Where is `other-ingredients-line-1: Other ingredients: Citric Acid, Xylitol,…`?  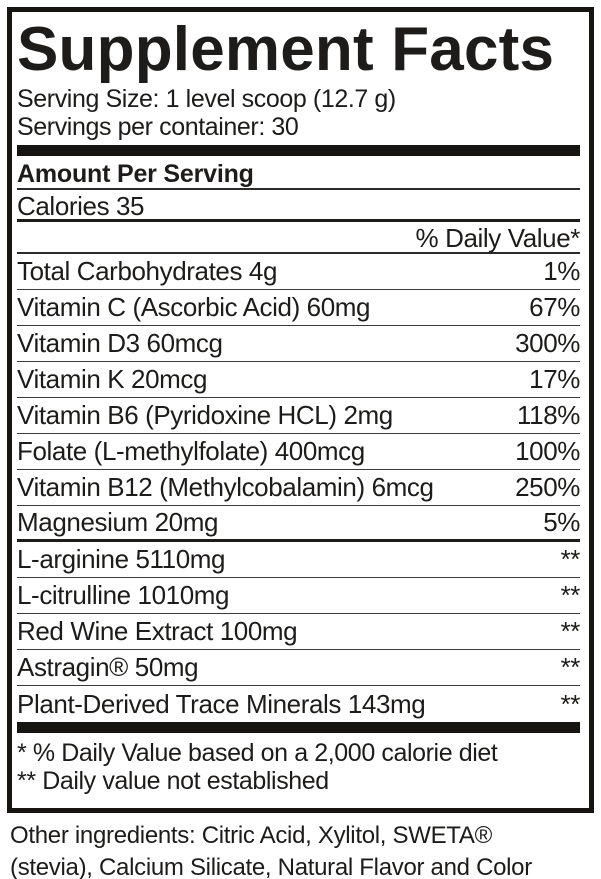 other-ingredients-line-1: Other ingredients: Citric Acid, Xylitol,… is located at coordinates (251, 835).